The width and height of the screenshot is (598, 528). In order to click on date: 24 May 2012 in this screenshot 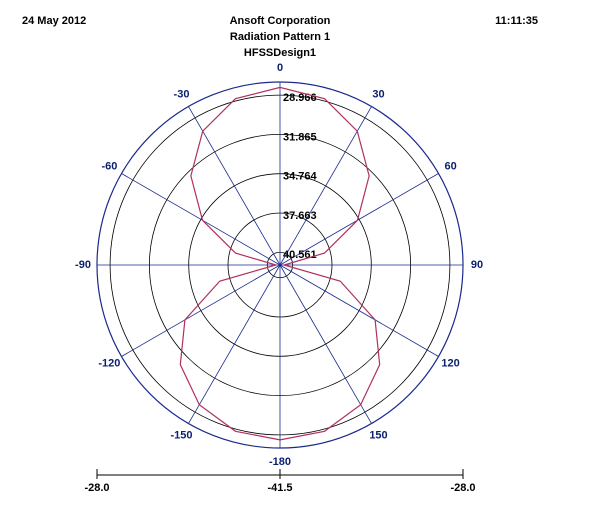, I will do `click(54, 21)`.